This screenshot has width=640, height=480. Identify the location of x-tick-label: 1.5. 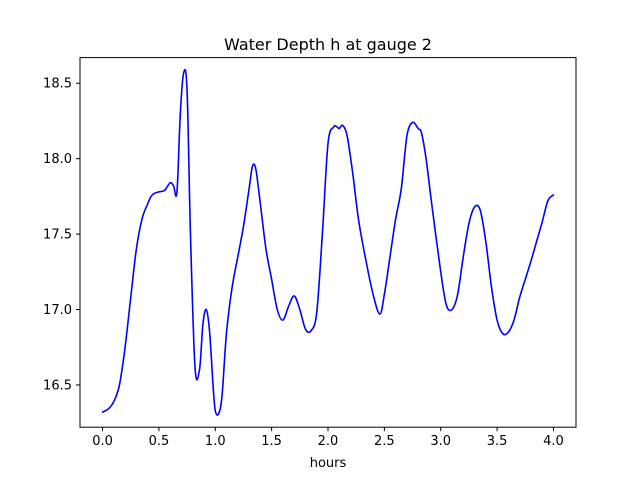
(271, 441).